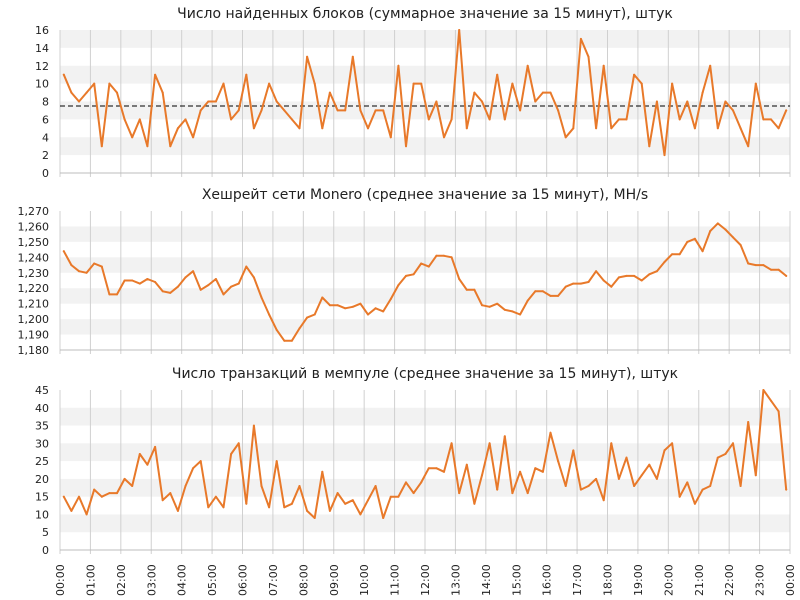 The width and height of the screenshot is (800, 600). Describe the element at coordinates (182, 580) in the screenshot. I see `x-tick-label: 04:00` at that location.